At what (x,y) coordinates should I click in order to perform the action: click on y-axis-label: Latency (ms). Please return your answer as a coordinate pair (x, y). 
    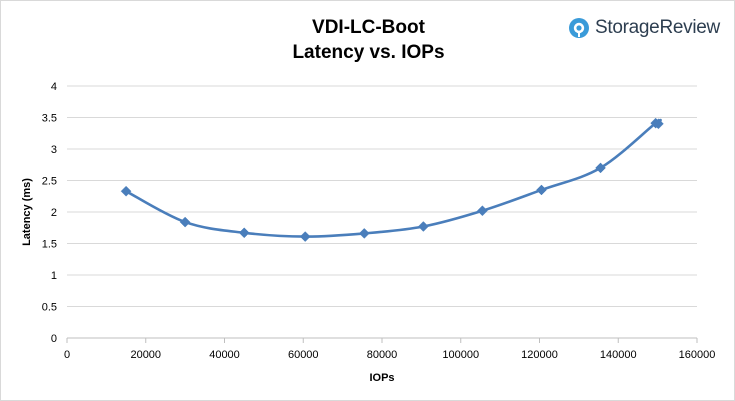
    Looking at the image, I should click on (27, 212).